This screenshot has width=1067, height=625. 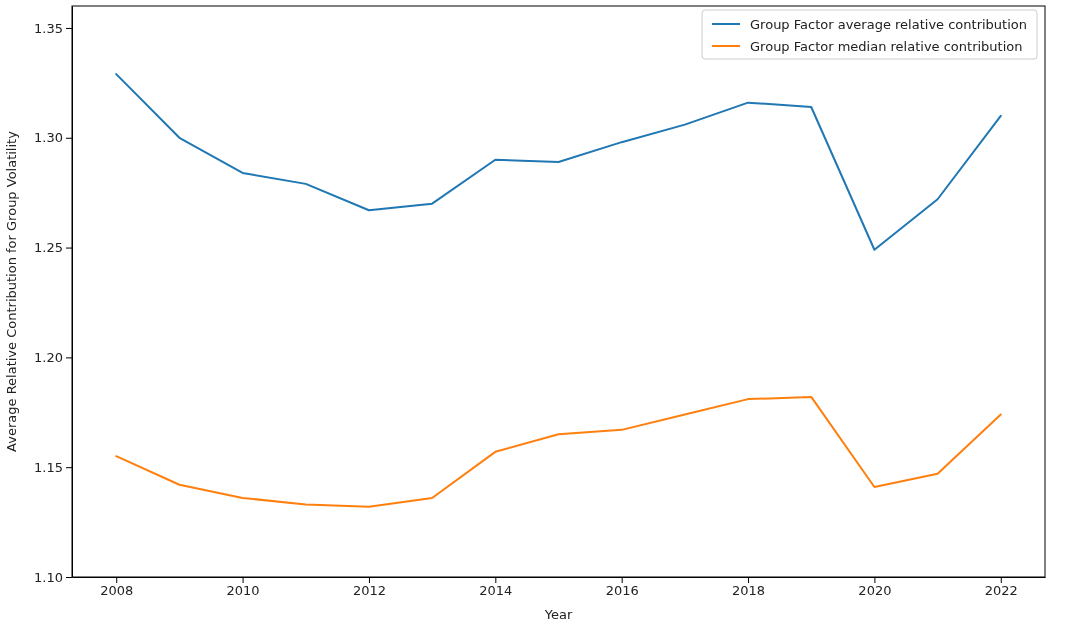 What do you see at coordinates (117, 591) in the screenshot?
I see `x-tick-label: 2008` at bounding box center [117, 591].